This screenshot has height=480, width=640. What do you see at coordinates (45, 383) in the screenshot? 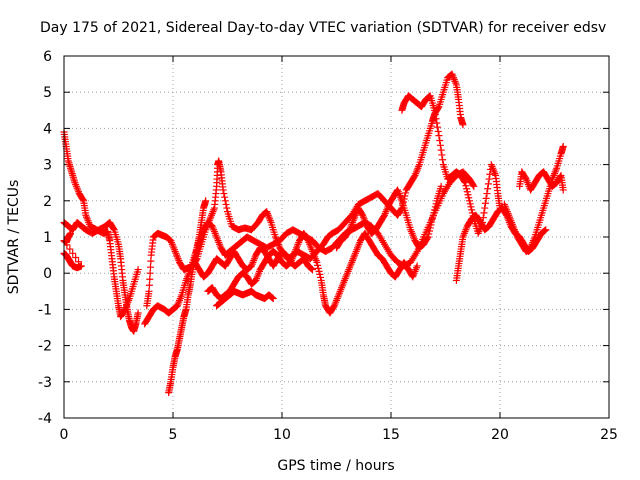
I see `y-tick-label: -3` at bounding box center [45, 383].